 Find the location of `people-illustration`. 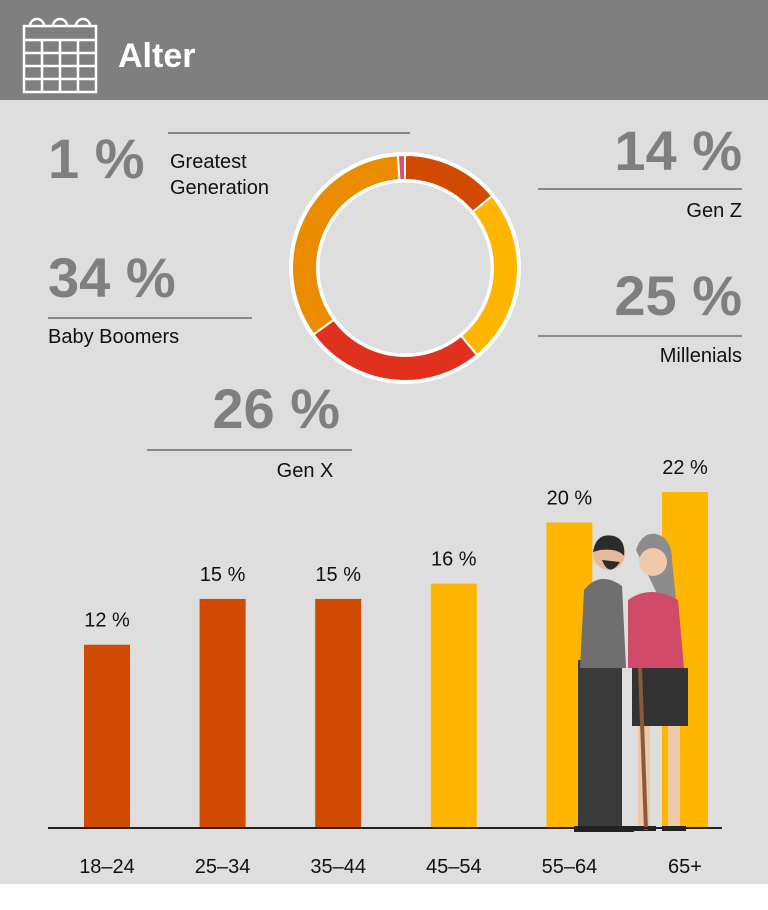

people-illustration is located at coordinates (631, 682).